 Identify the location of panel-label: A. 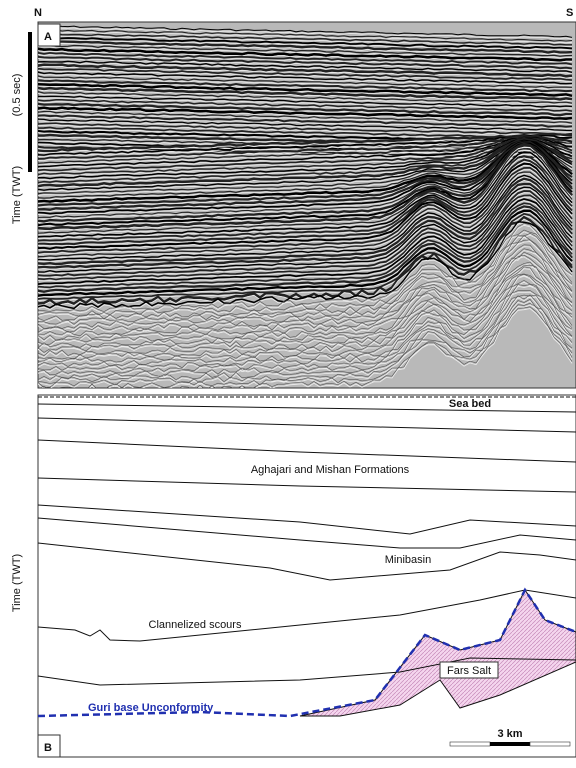
(48, 37).